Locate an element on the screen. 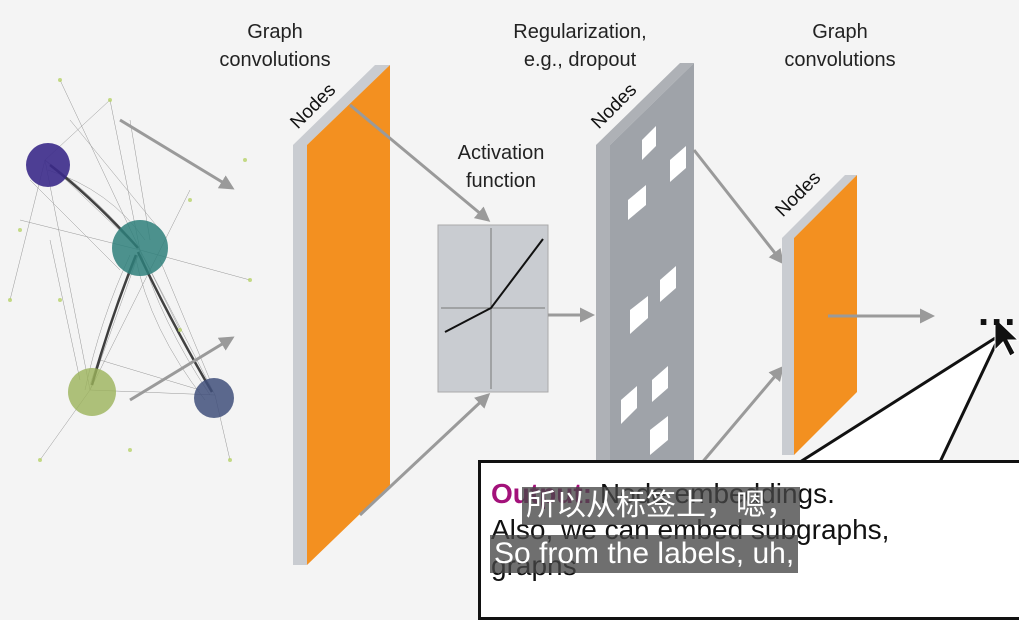 This screenshot has height=620, width=1019. arrow-dropout-to-layer2 is located at coordinates (738, 207).